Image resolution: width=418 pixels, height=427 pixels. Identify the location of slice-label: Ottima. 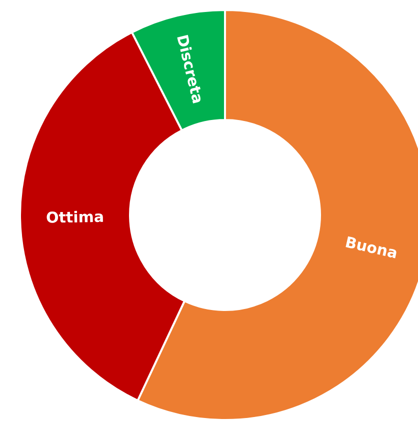
(75, 217).